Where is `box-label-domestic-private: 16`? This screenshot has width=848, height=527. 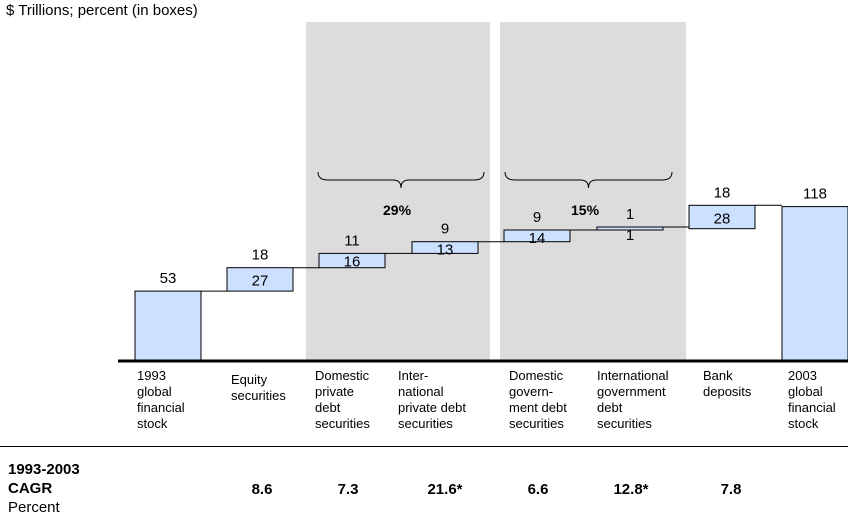 box-label-domestic-private: 16 is located at coordinates (352, 261).